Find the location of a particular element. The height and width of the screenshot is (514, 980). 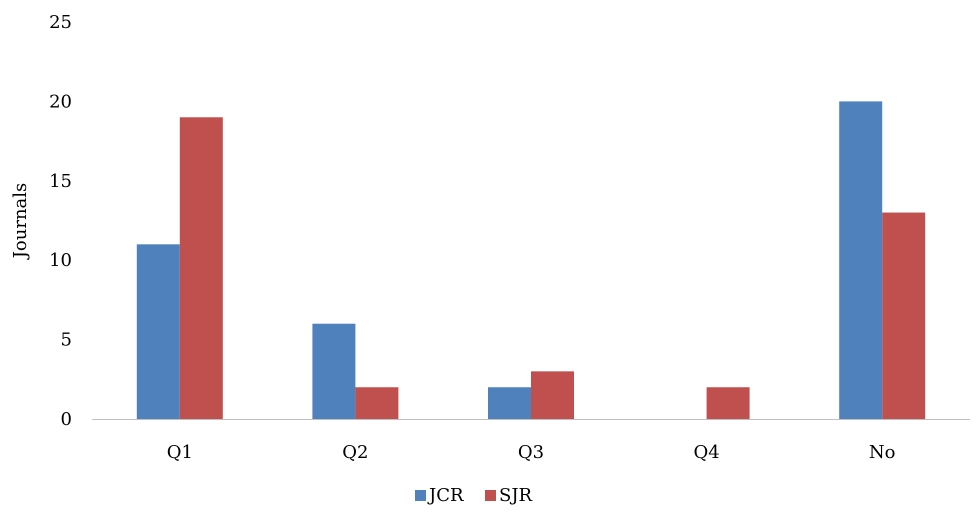

x-axis-ticks: Q1 Q2 Q3 Q4 No is located at coordinates (531, 452).